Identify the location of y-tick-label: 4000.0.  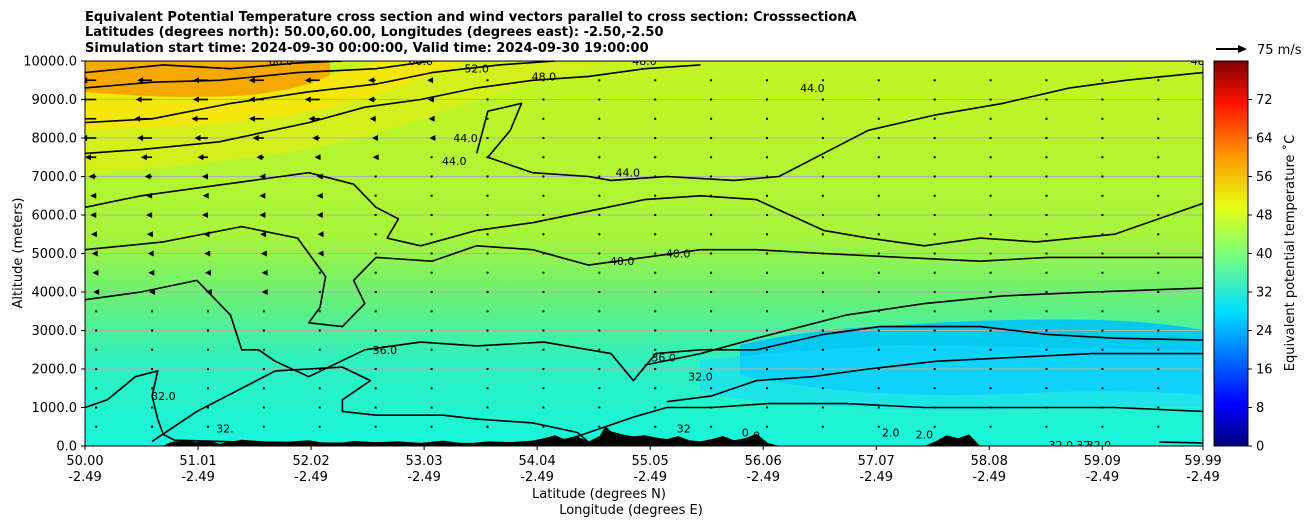
(55, 293).